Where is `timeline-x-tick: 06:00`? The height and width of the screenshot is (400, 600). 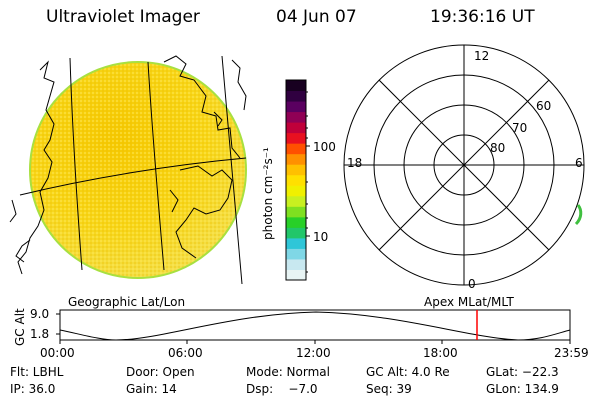
timeline-x-tick: 06:00 is located at coordinates (185, 353).